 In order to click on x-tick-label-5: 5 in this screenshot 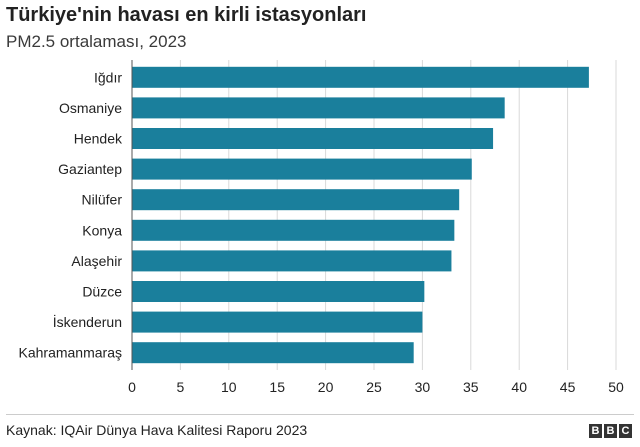, I will do `click(181, 387)`.